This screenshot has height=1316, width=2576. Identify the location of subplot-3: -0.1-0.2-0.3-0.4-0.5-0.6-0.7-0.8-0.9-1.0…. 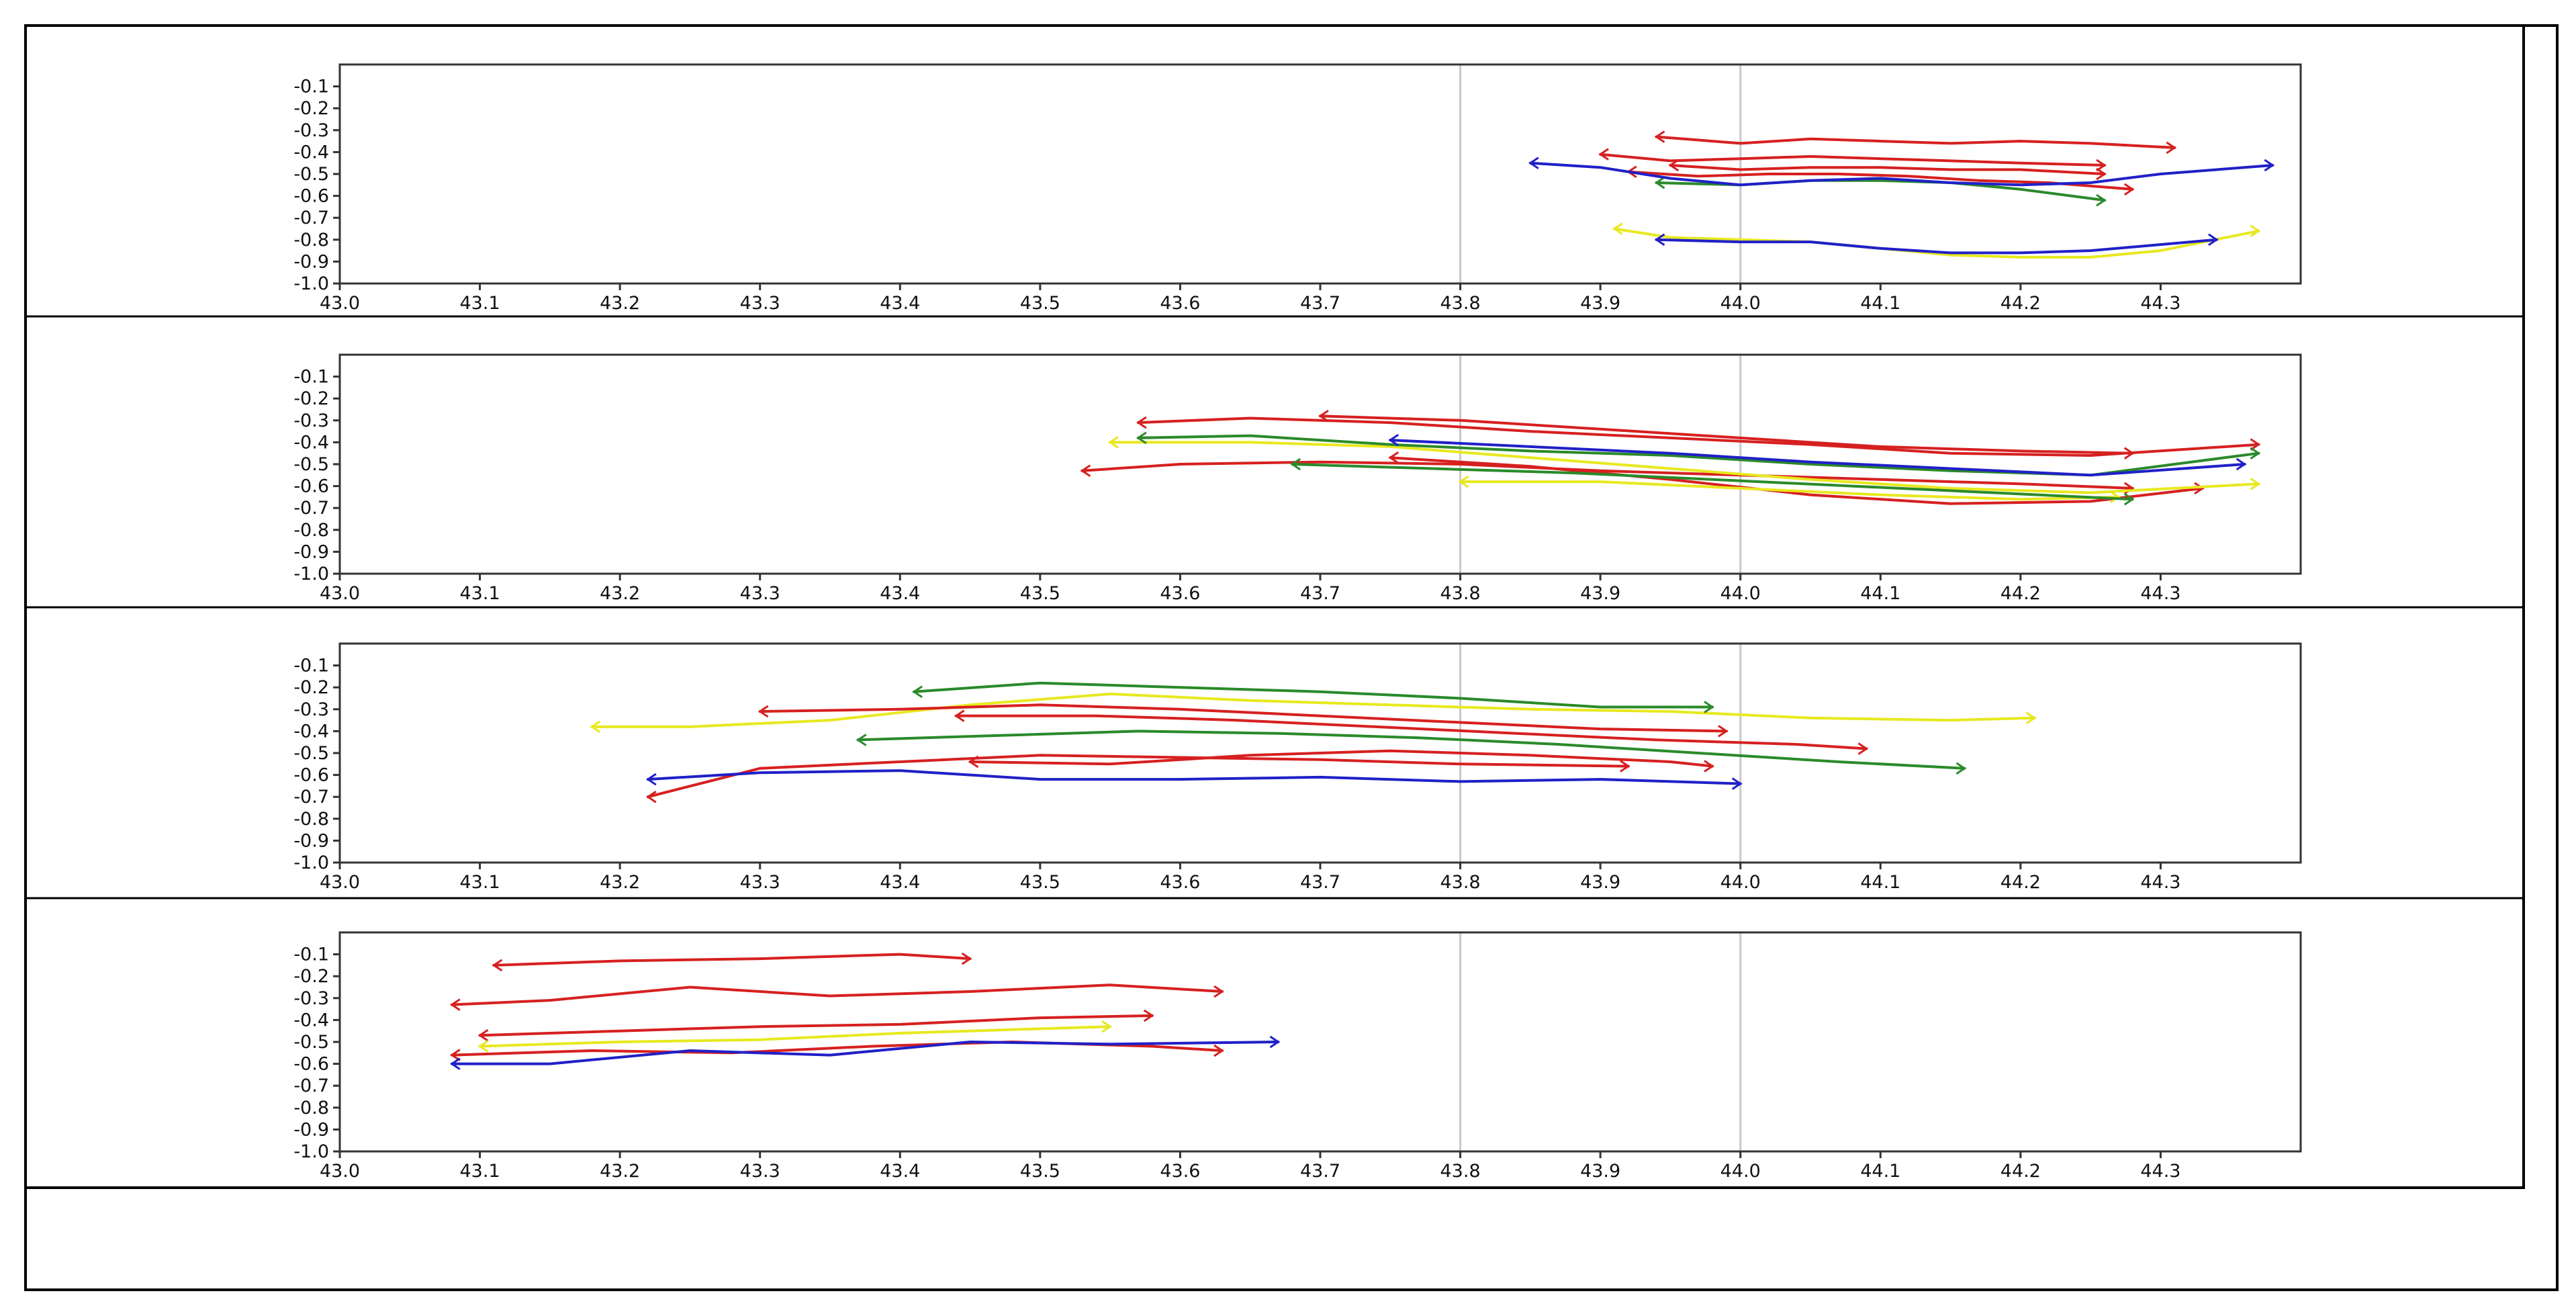
(1297, 767).